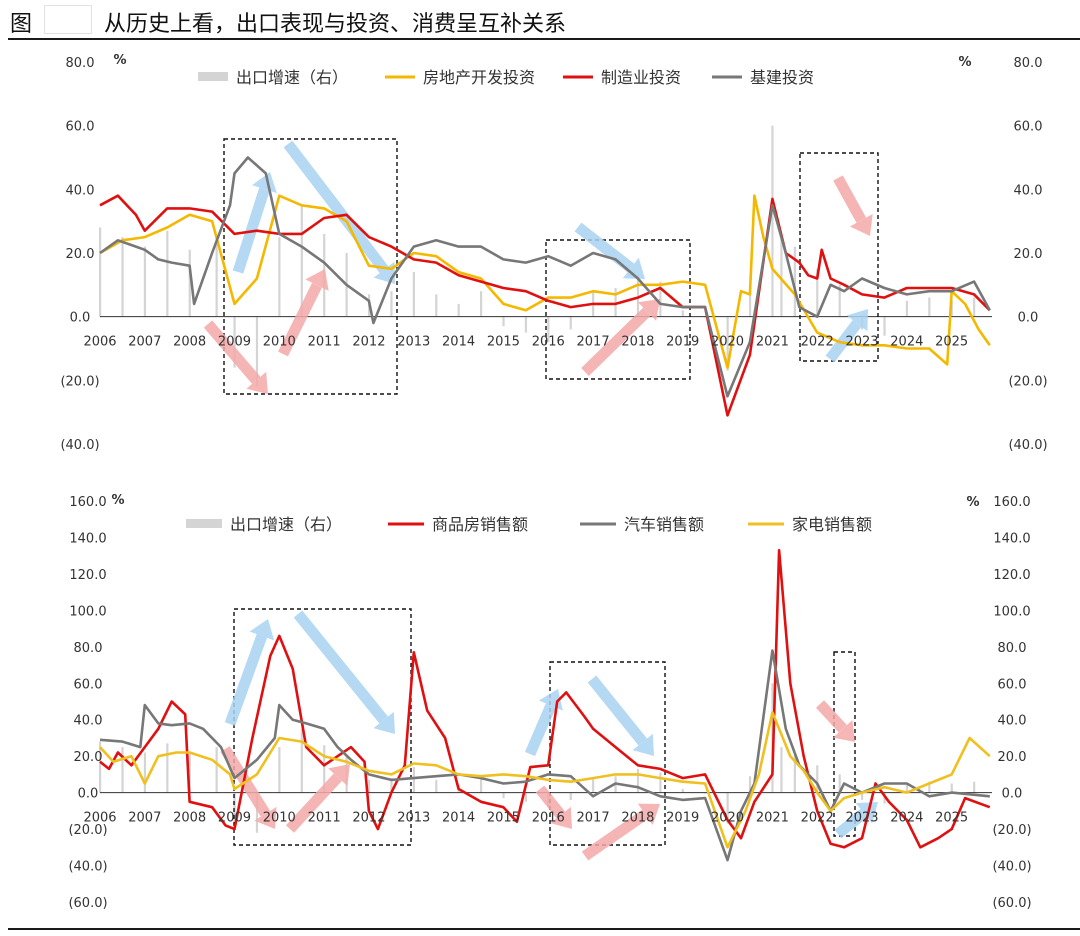 Image resolution: width=1080 pixels, height=936 pixels. What do you see at coordinates (413, 818) in the screenshot?
I see `x-axis-year-label: 2013` at bounding box center [413, 818].